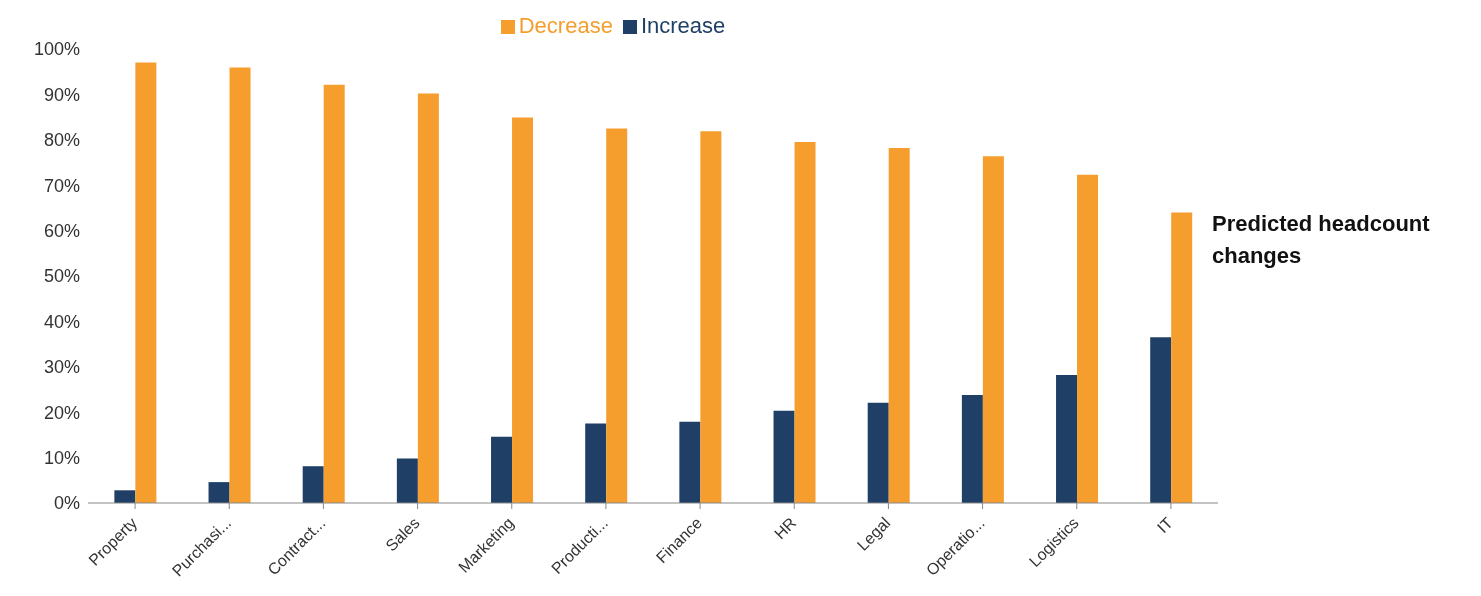 Image resolution: width=1481 pixels, height=596 pixels. Describe the element at coordinates (61, 457) in the screenshot. I see `y-tick-label: 10%` at that location.